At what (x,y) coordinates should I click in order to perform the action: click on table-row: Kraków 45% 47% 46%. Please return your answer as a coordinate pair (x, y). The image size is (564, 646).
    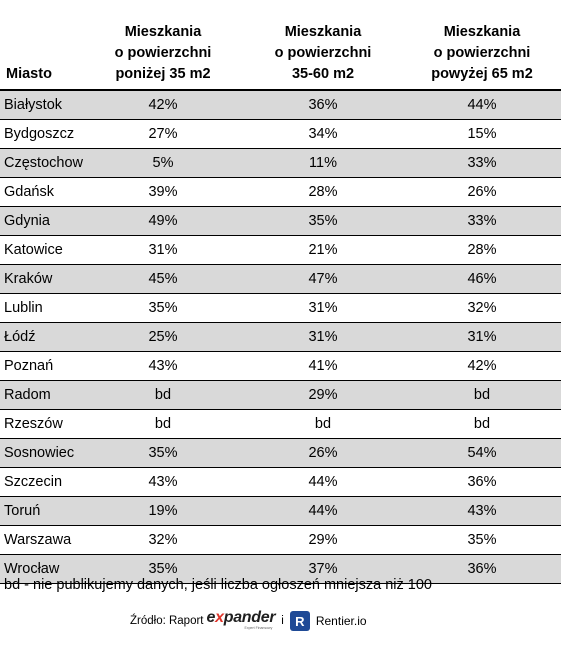
    Looking at the image, I should click on (280, 279).